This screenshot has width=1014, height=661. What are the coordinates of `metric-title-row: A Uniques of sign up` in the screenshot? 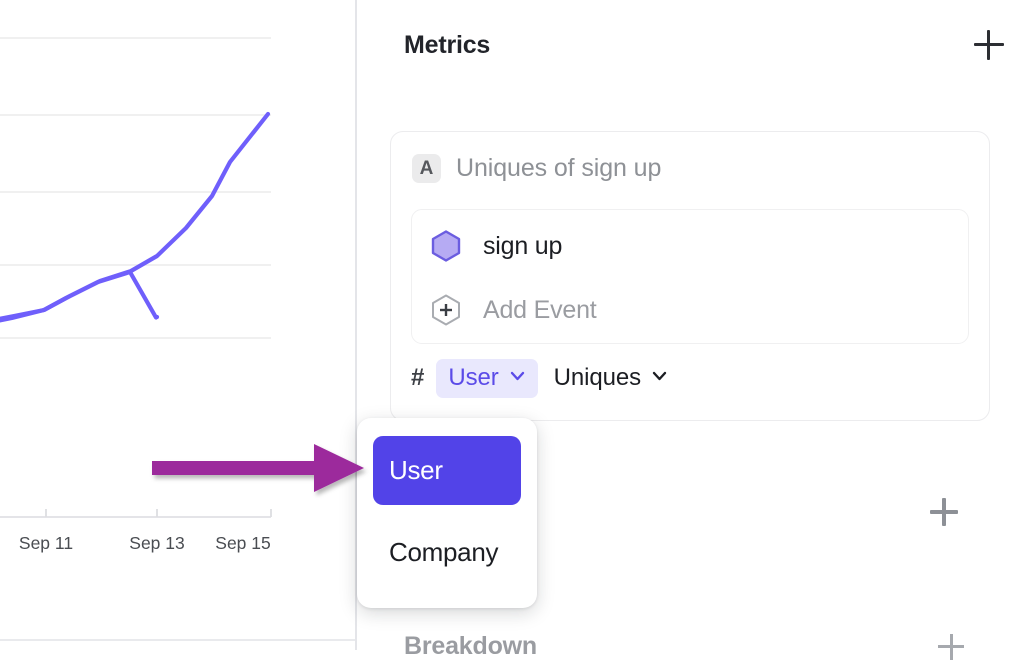 It's located at (536, 168).